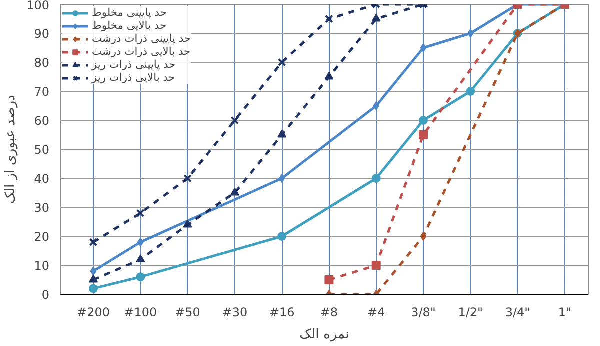 The image size is (600, 346). Describe the element at coordinates (38, 6) in the screenshot. I see `y-tick-label: 100` at that location.